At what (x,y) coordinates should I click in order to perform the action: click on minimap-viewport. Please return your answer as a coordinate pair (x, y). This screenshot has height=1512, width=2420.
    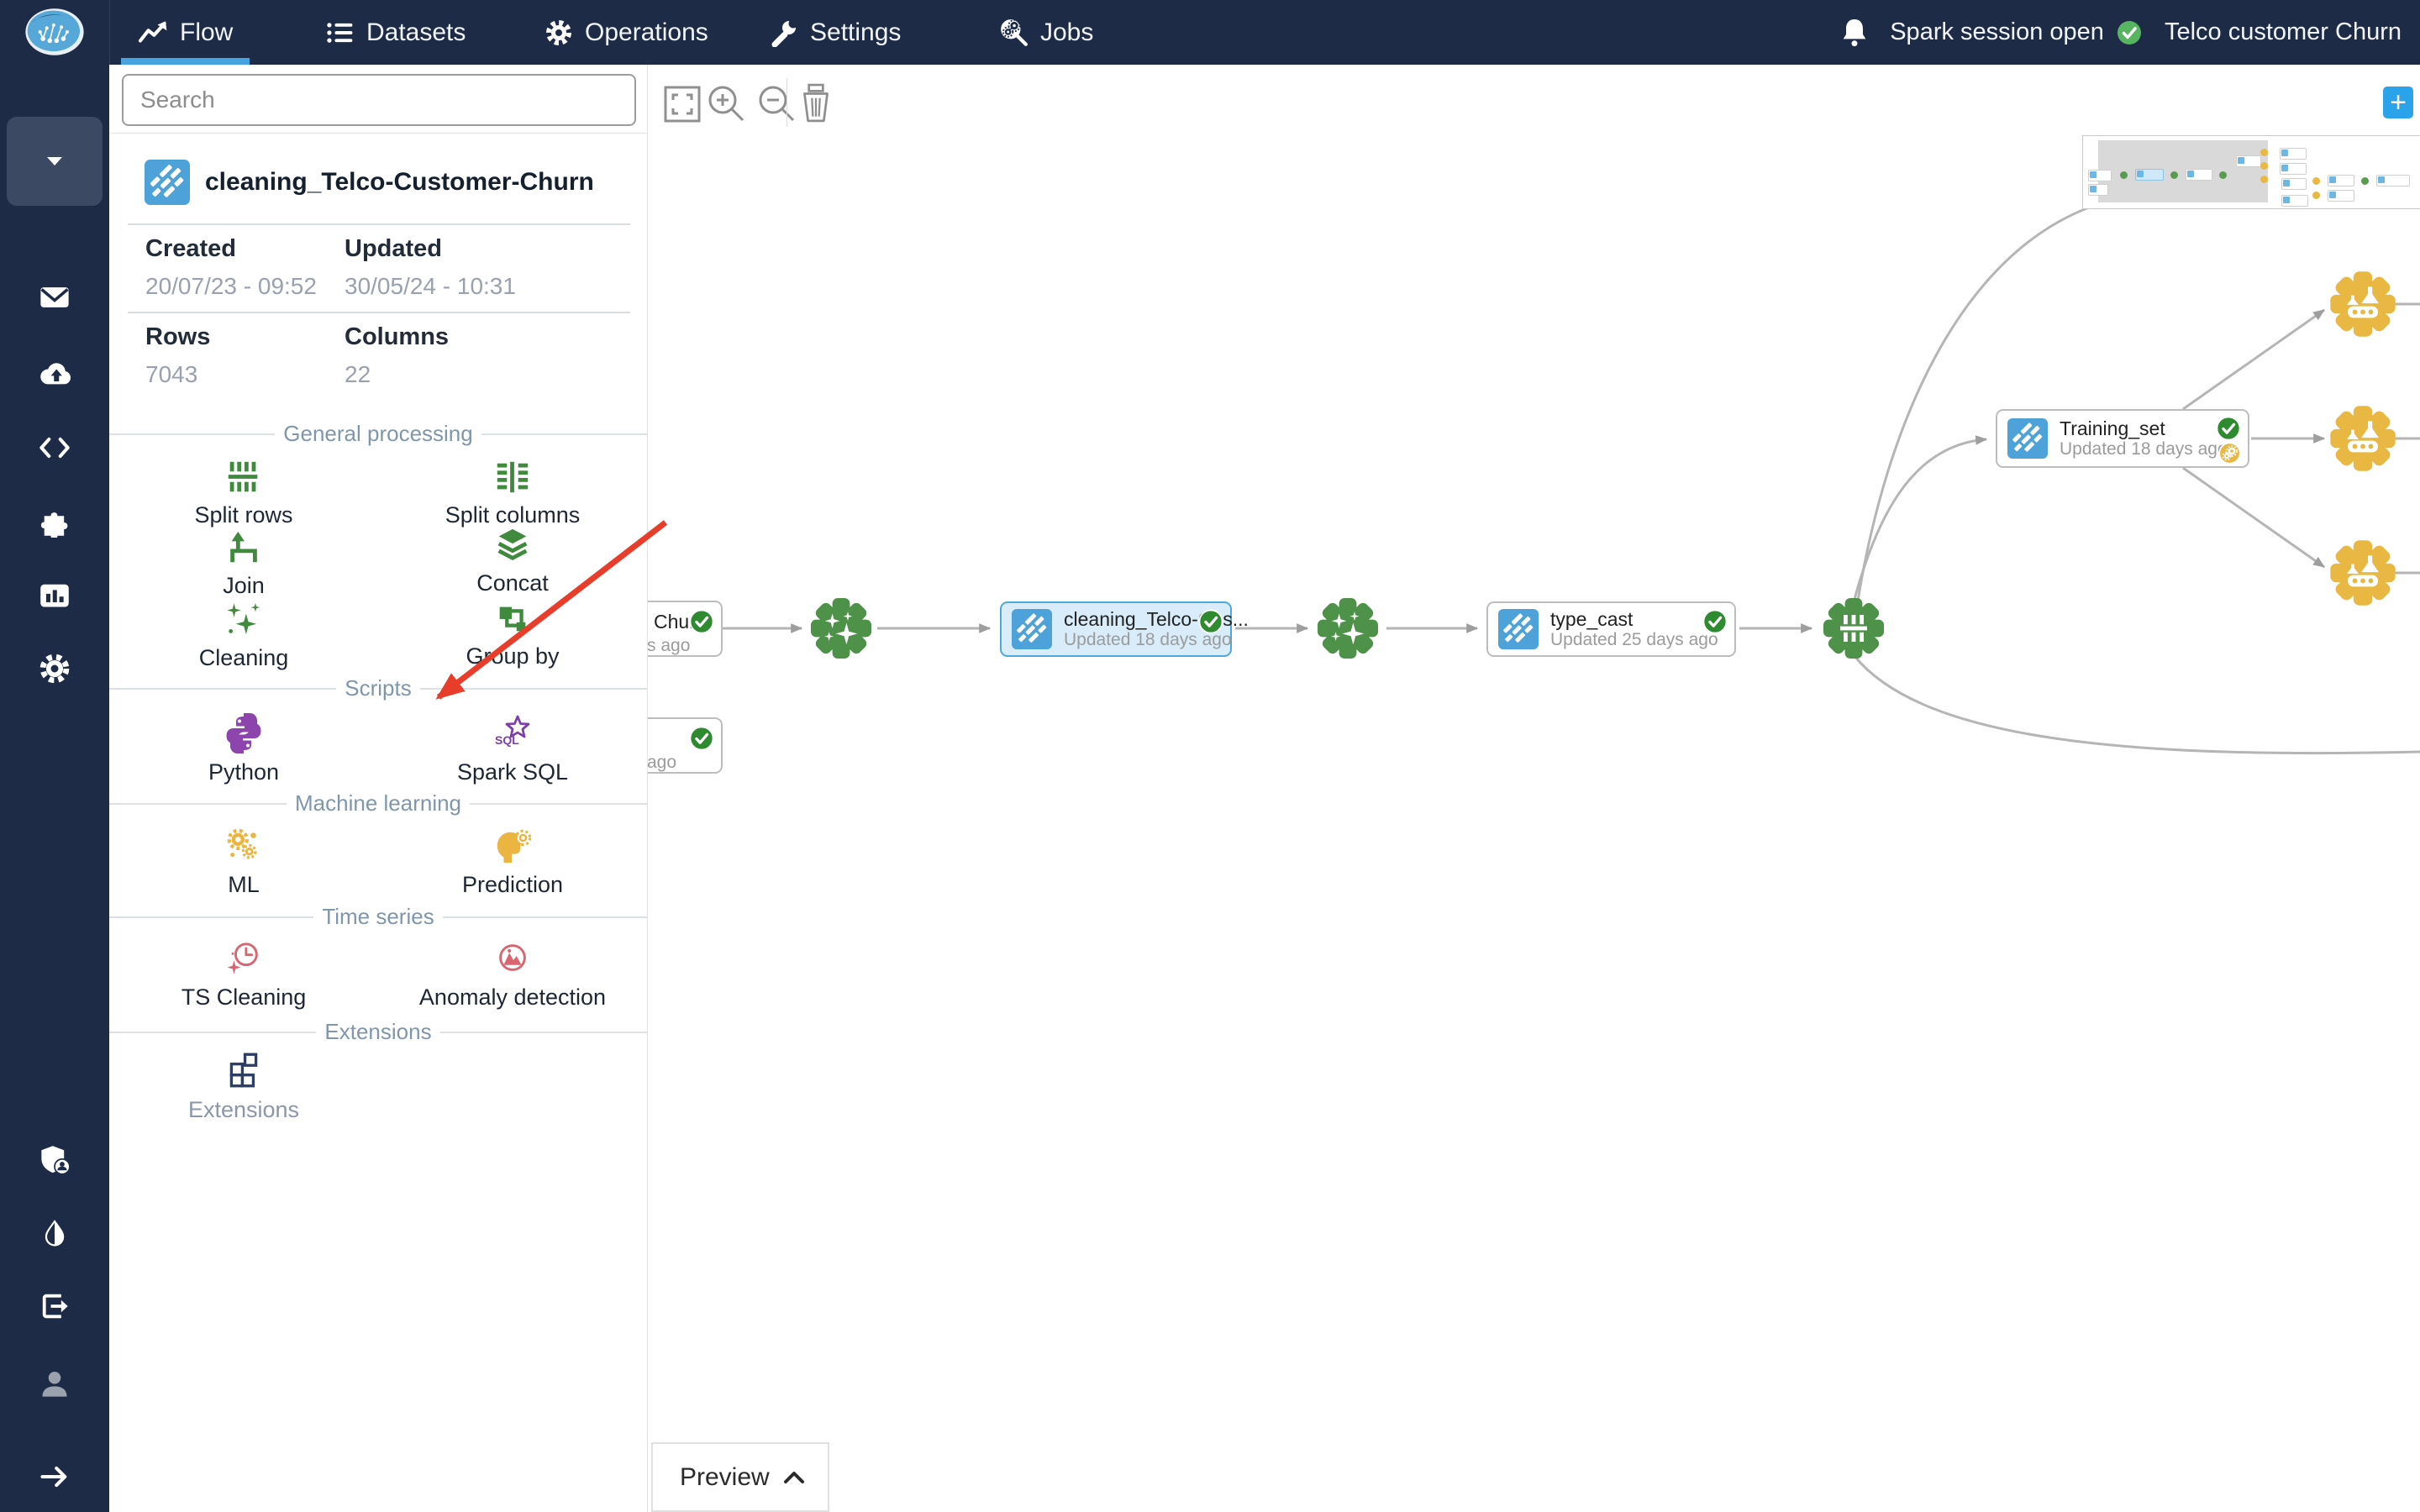
    Looking at the image, I should click on (2183, 171).